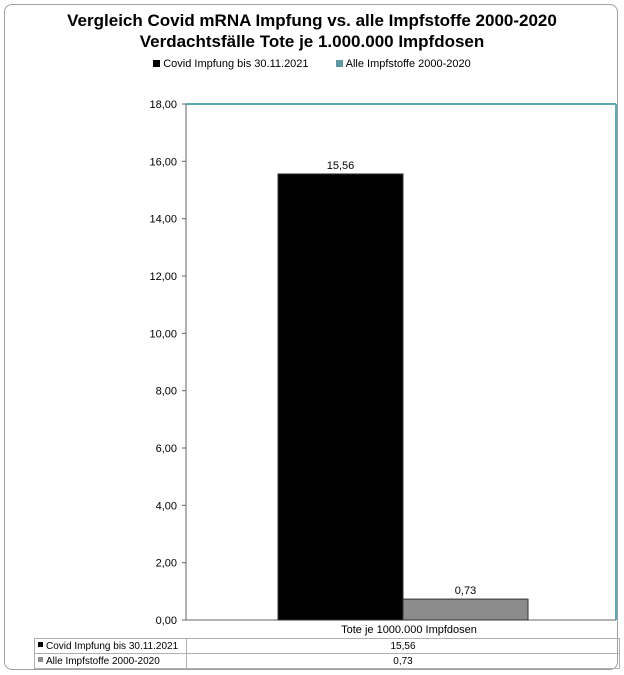 The image size is (624, 675). What do you see at coordinates (103, 661) in the screenshot?
I see `table-label-alle: Alle Impfstoffe 2000-2020` at bounding box center [103, 661].